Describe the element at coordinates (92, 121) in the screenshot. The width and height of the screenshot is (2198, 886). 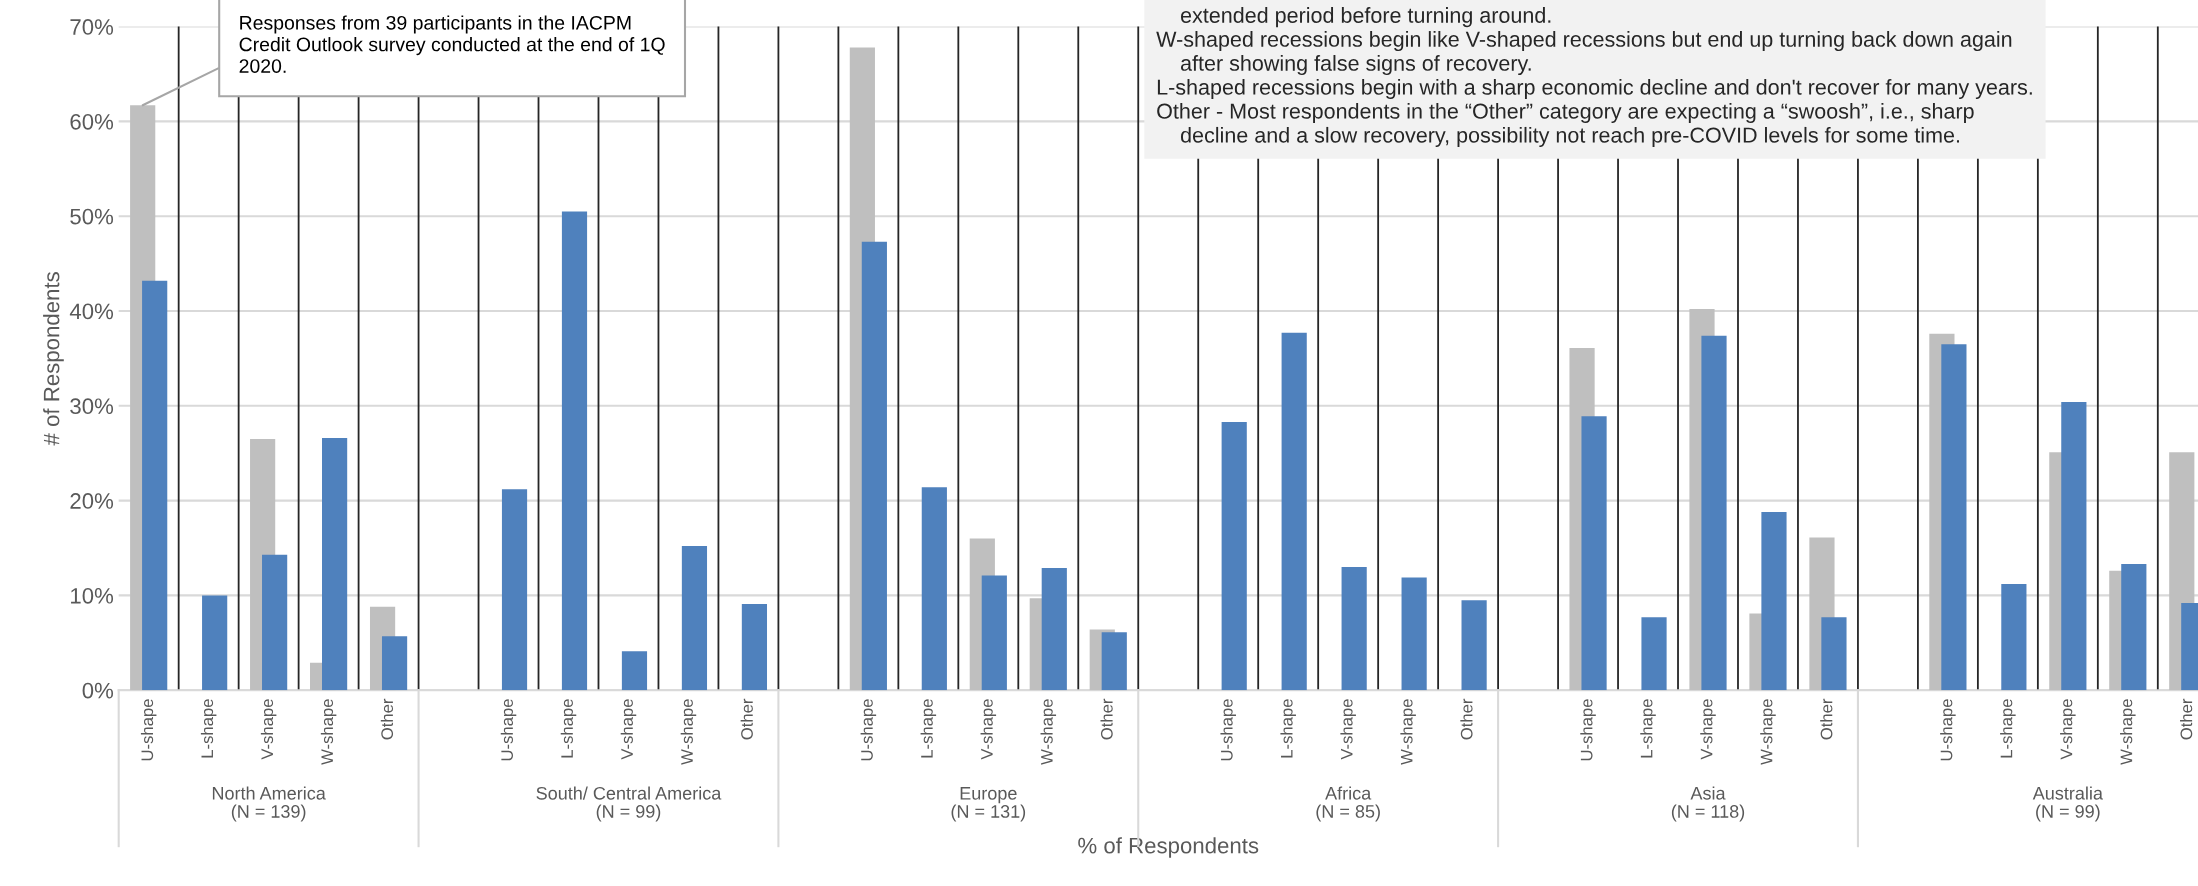
I see `y-tick-label: 60%` at that location.